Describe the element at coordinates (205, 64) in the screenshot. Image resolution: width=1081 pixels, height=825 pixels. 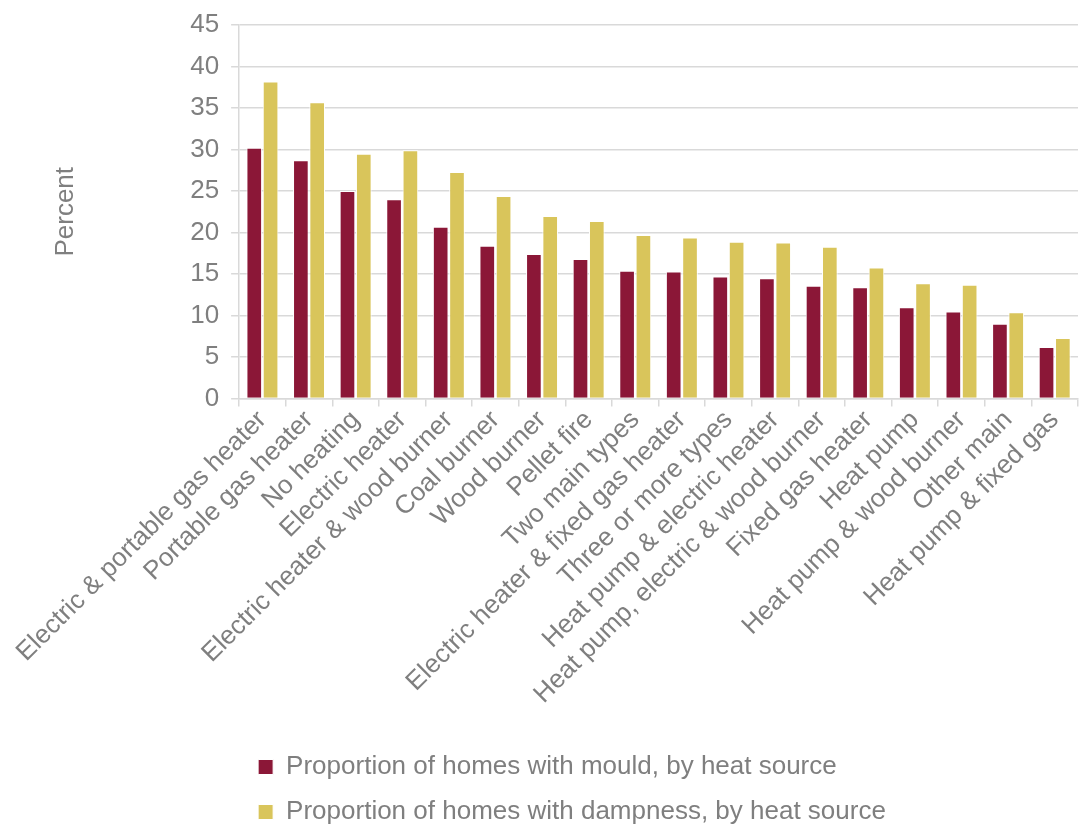
I see `y-tick-label: 40` at that location.